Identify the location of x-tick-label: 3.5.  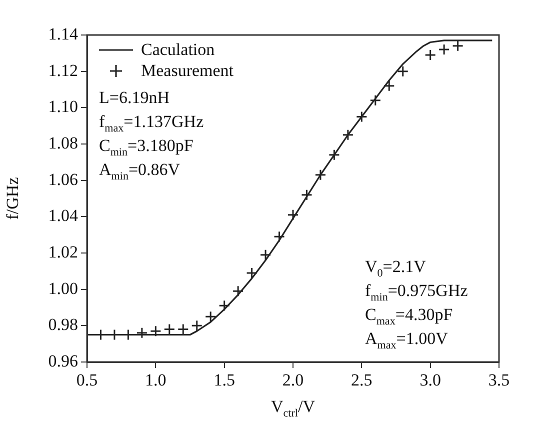
(499, 380).